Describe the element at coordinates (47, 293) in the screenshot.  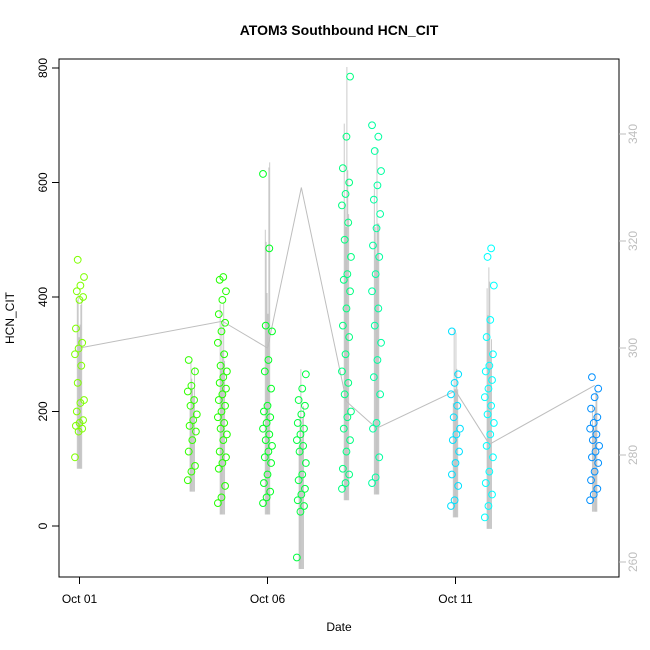
I see `y-axis: 0 200 400 600 800` at that location.